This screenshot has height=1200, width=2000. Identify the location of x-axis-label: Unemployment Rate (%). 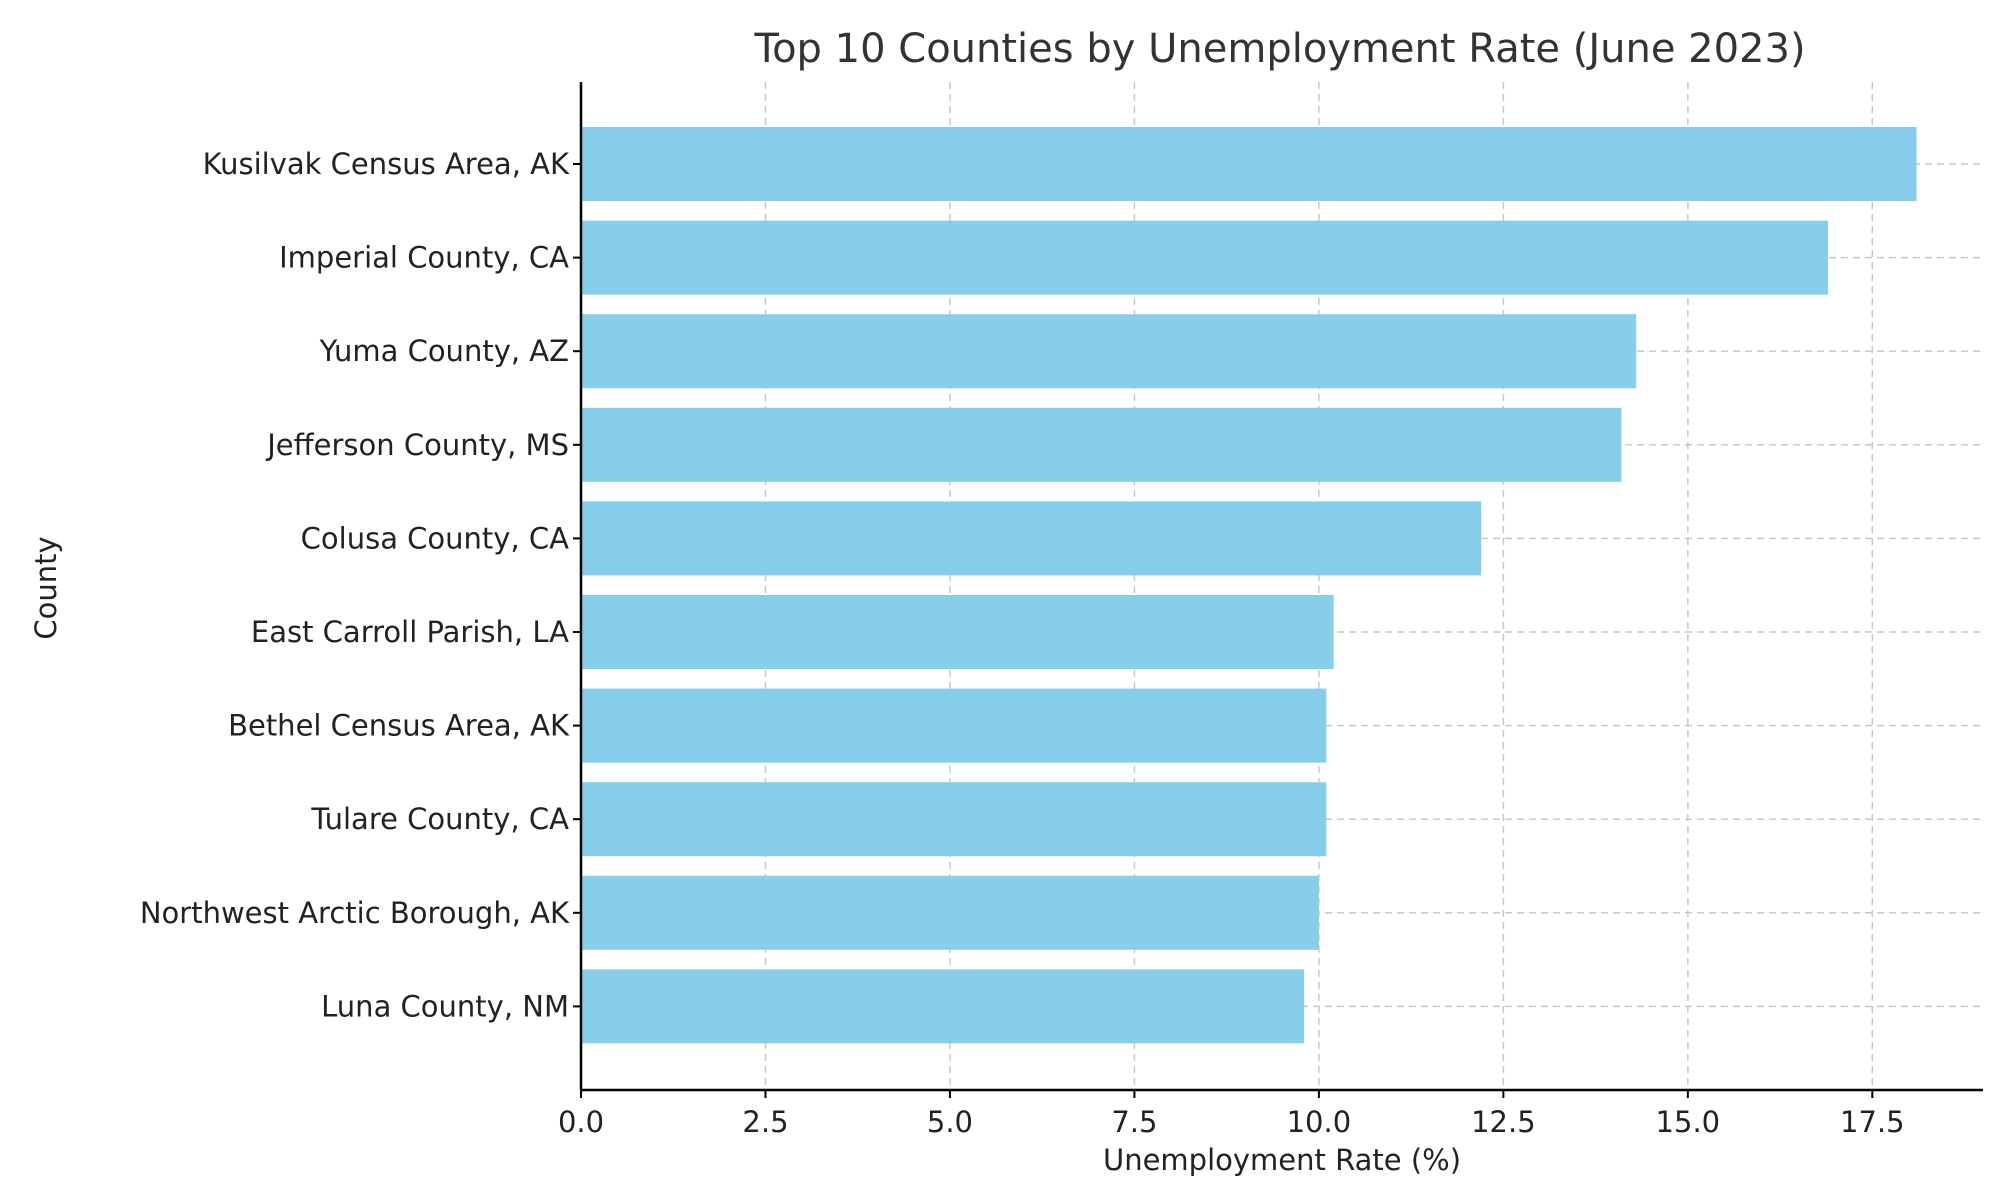
(1282, 1160).